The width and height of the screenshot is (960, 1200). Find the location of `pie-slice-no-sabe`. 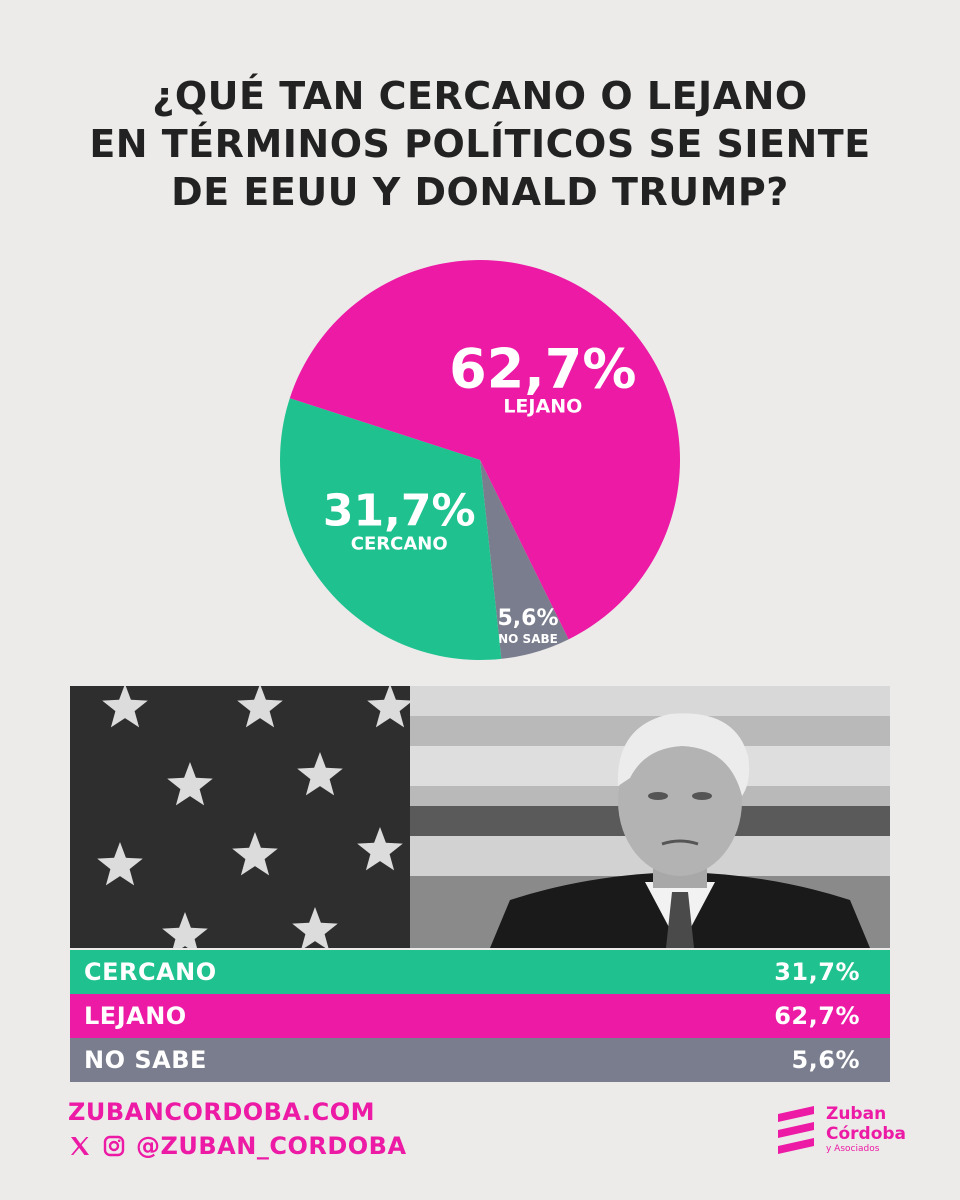

pie-slice-no-sabe is located at coordinates (524, 559).